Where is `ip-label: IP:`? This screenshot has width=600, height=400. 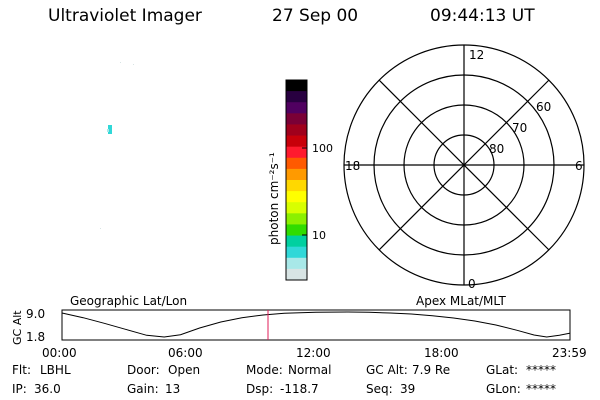 ip-label: IP: is located at coordinates (19, 389).